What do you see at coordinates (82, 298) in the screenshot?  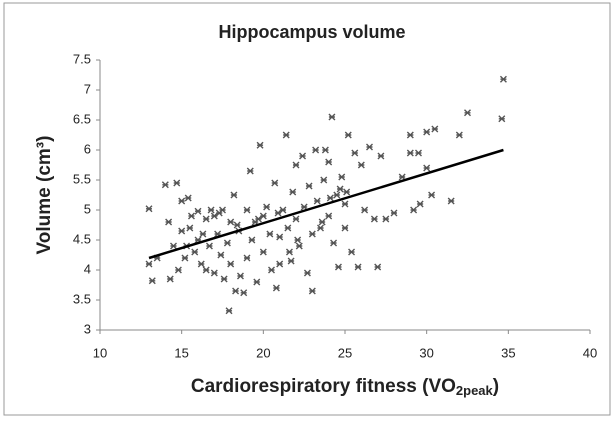 I see `y-tick-label: 3.5` at bounding box center [82, 298].